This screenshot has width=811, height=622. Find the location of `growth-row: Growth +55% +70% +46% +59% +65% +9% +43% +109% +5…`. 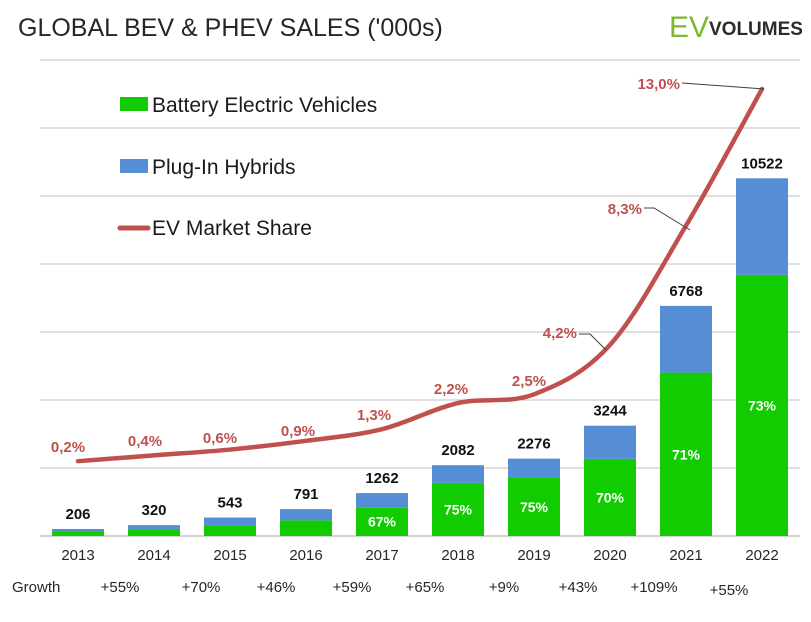

growth-row: Growth +55% +70% +46% +59% +65% +9% +43% +109% +5… is located at coordinates (380, 589).